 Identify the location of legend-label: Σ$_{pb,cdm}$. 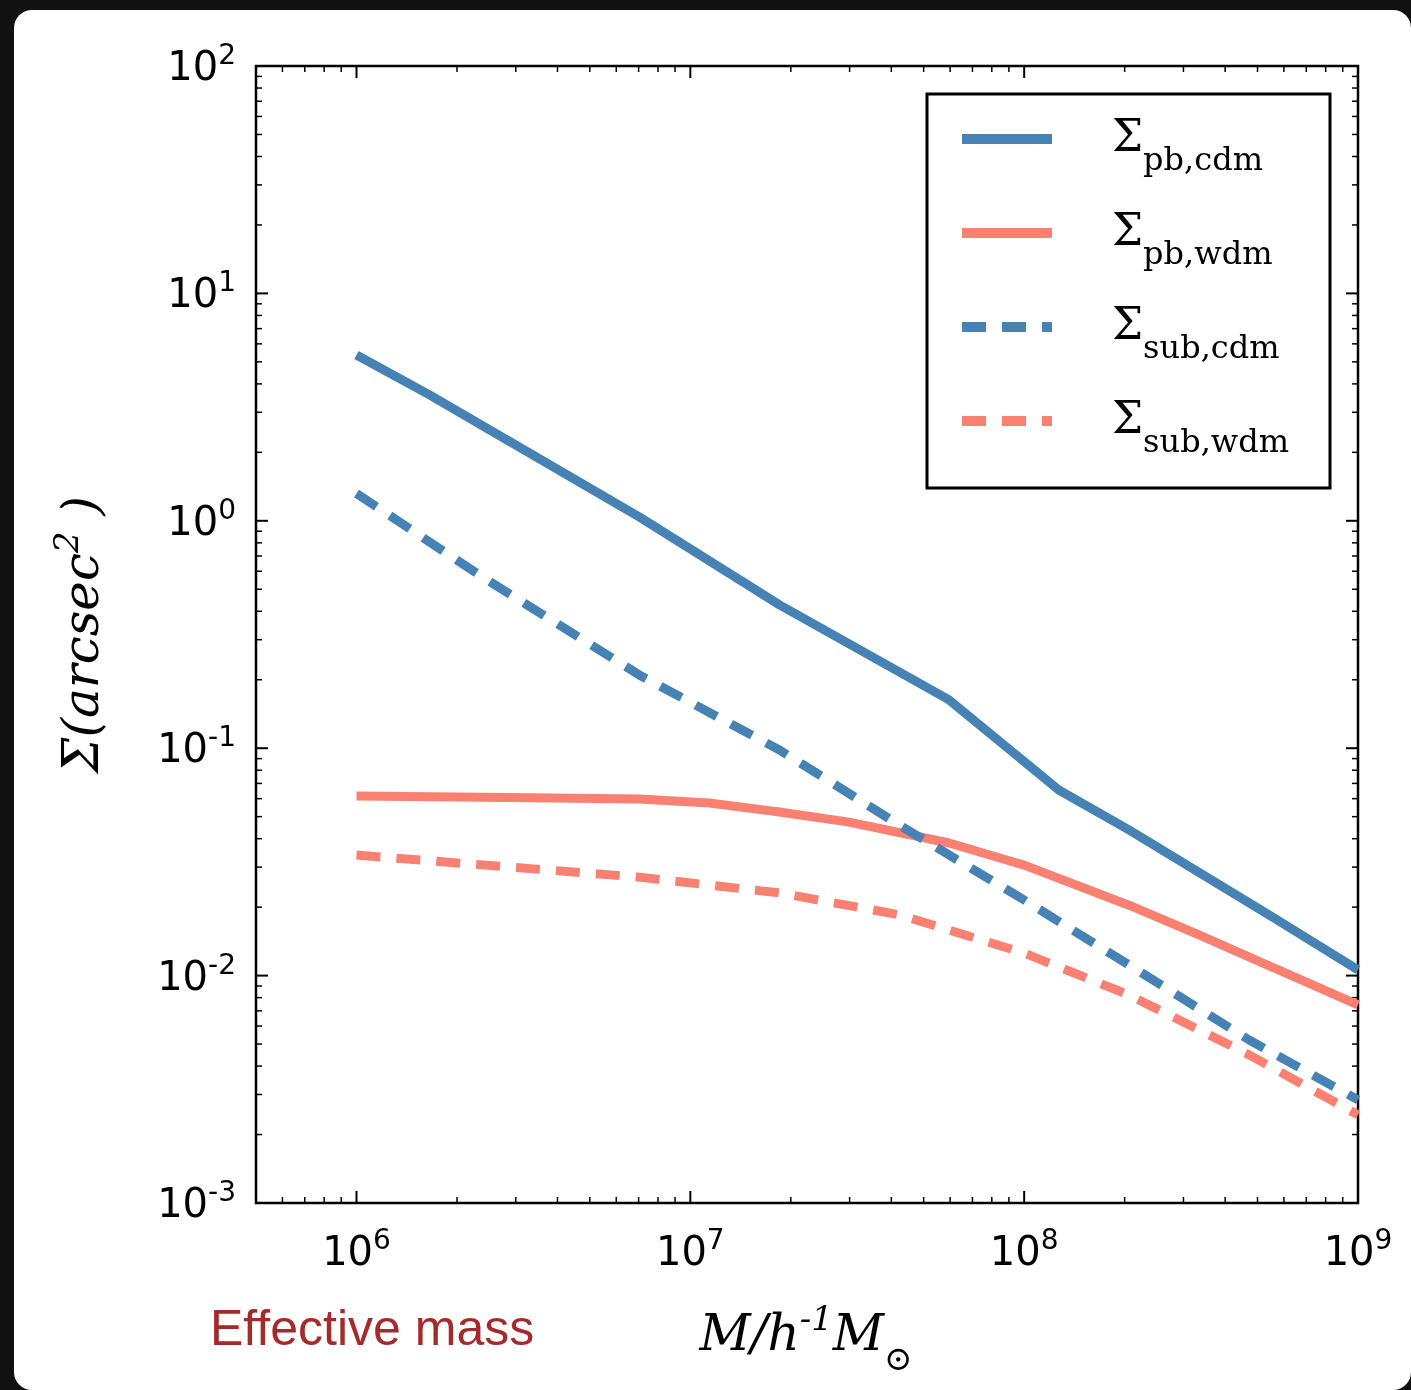
(1187, 144).